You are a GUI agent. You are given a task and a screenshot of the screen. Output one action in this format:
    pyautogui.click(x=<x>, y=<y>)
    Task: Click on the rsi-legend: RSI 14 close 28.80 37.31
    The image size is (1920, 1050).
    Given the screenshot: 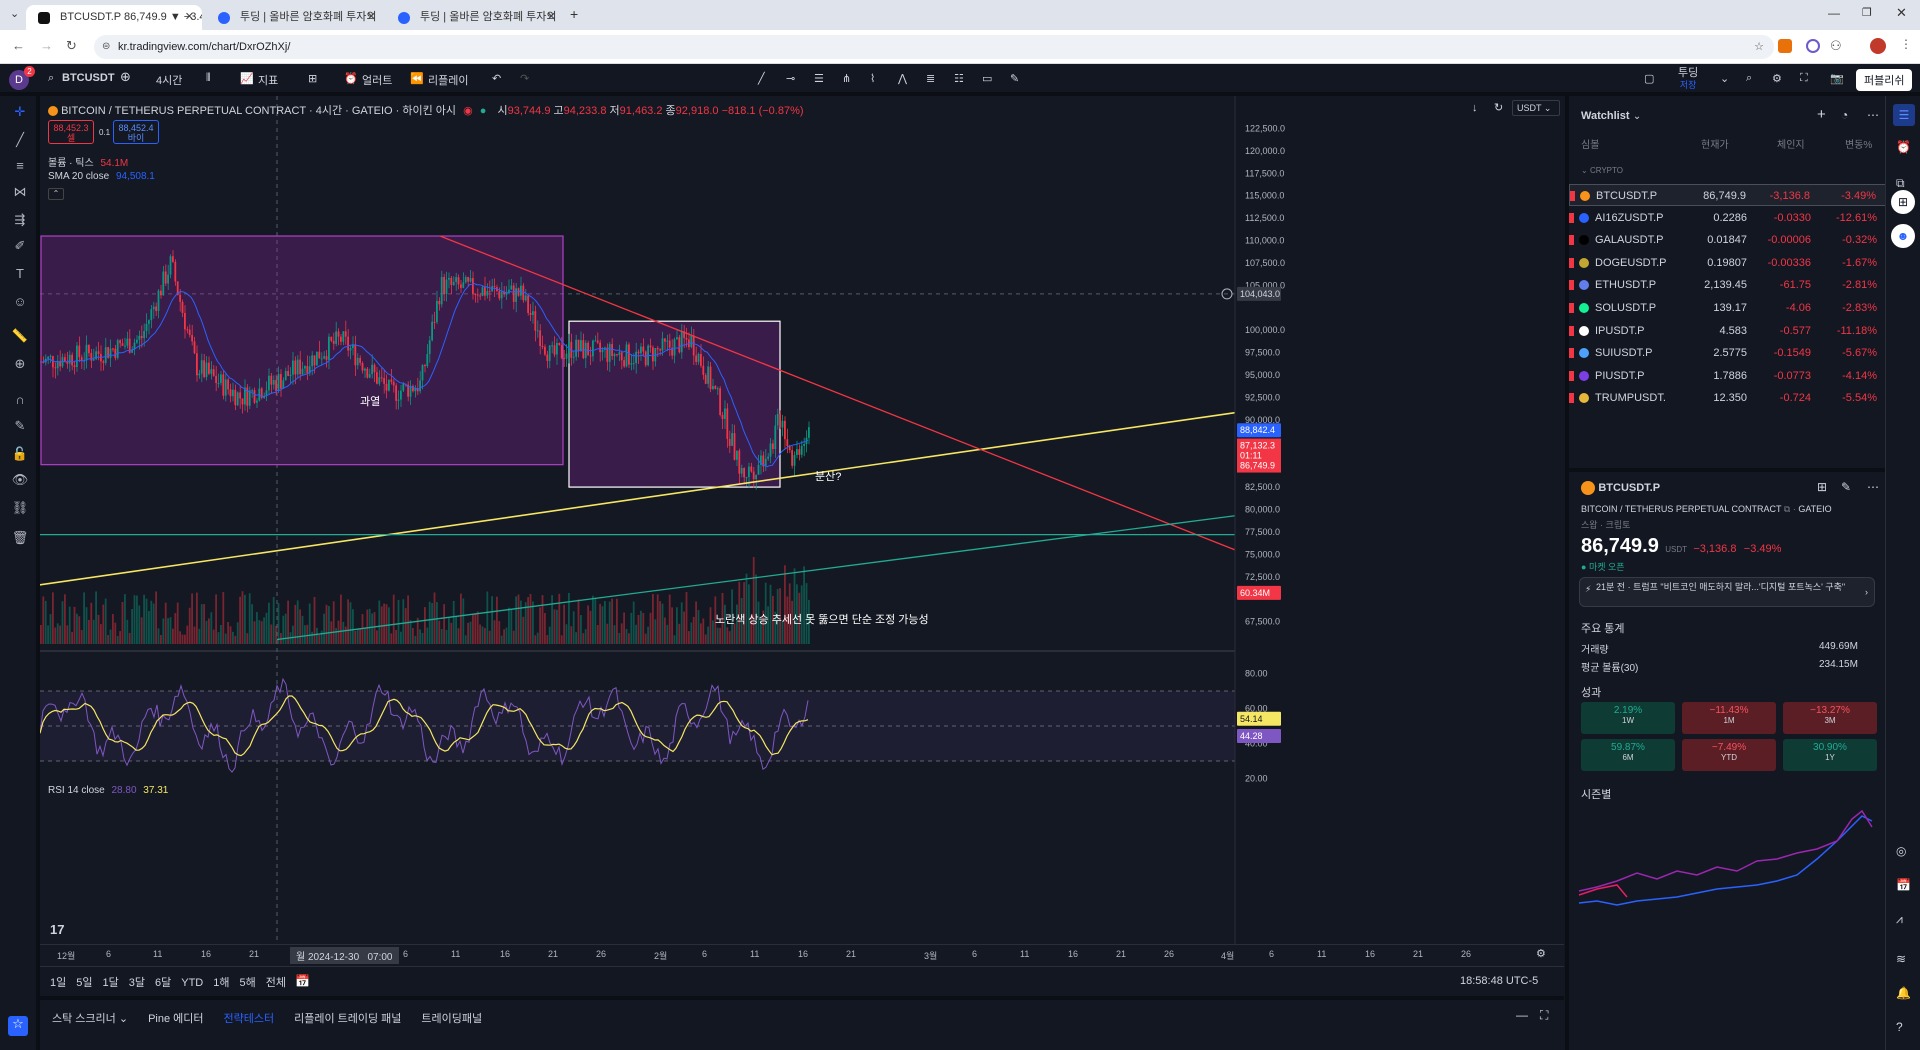 What is the action you would take?
    pyautogui.click(x=108, y=790)
    